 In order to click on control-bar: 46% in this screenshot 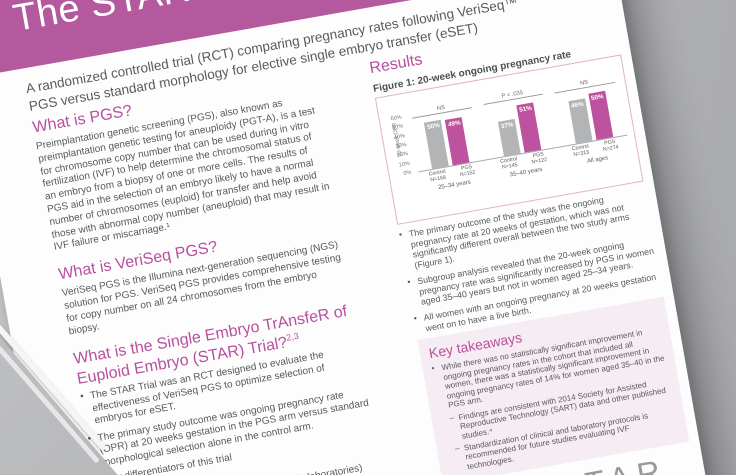, I will do `click(580, 121)`.